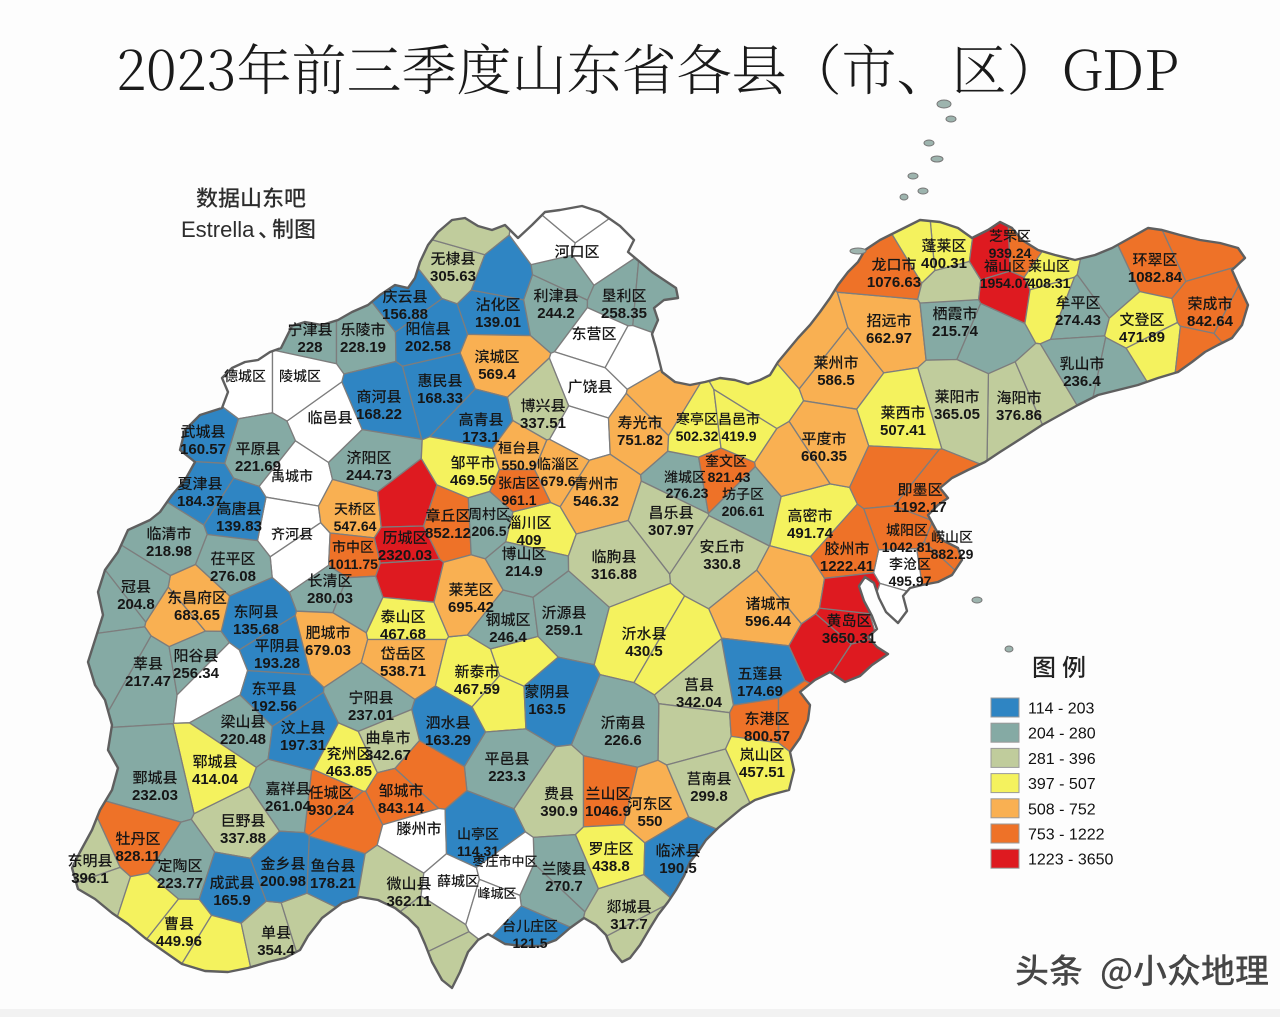 This screenshot has height=1017, width=1280. What do you see at coordinates (309, 347) in the screenshot?
I see `svg-text: 228` at bounding box center [309, 347].